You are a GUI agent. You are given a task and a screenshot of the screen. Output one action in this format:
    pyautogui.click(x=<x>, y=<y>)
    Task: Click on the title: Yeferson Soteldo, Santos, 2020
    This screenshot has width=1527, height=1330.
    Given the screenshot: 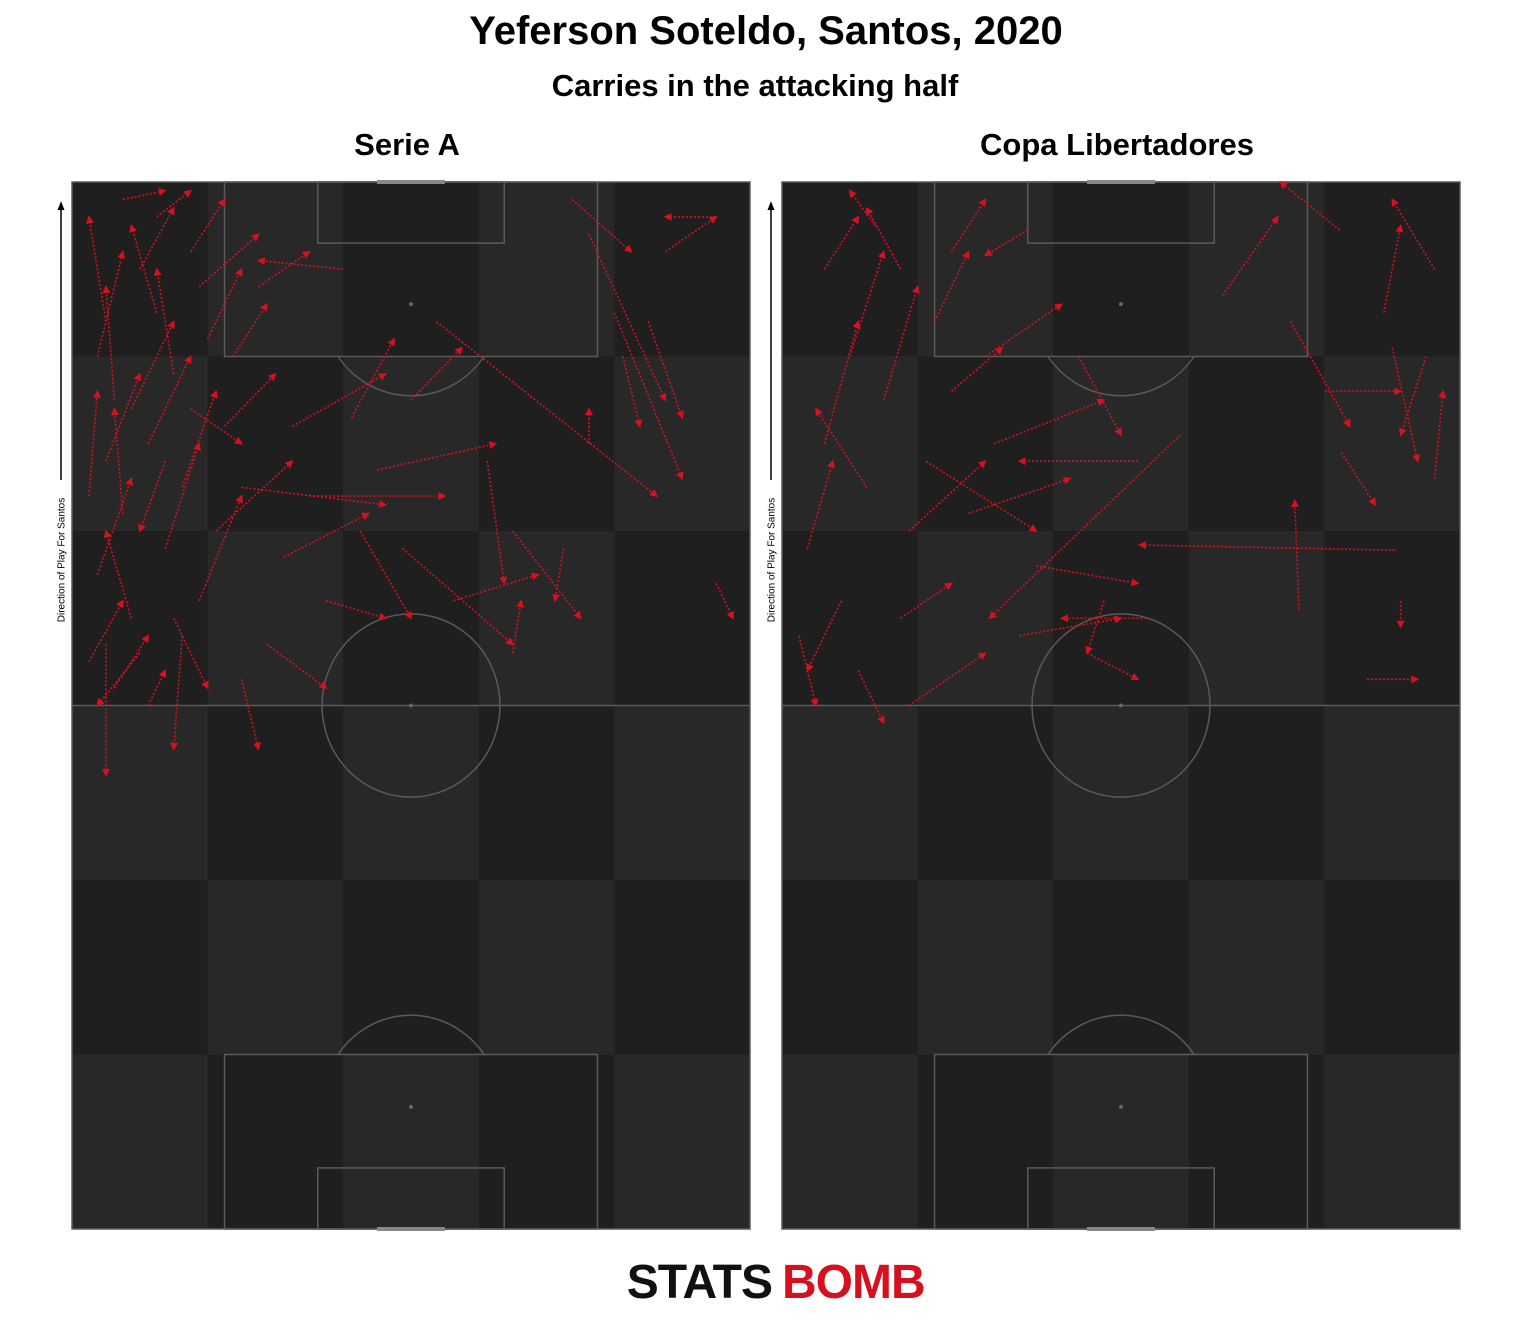 What is the action you would take?
    pyautogui.click(x=766, y=31)
    